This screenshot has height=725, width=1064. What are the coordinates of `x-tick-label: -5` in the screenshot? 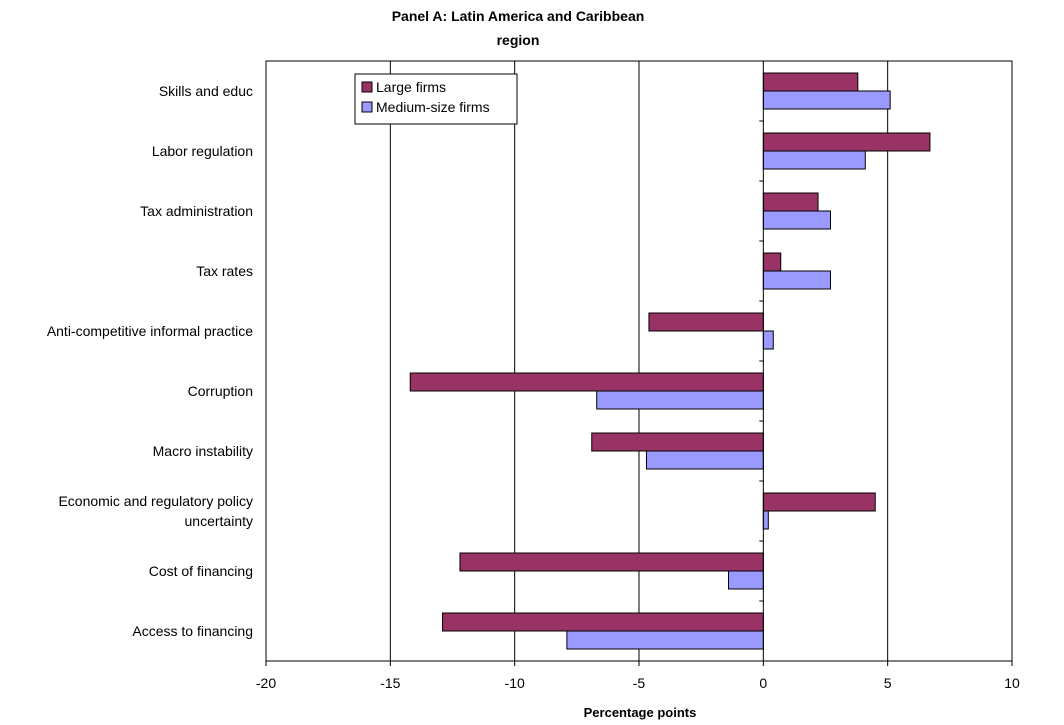 It's located at (639, 683).